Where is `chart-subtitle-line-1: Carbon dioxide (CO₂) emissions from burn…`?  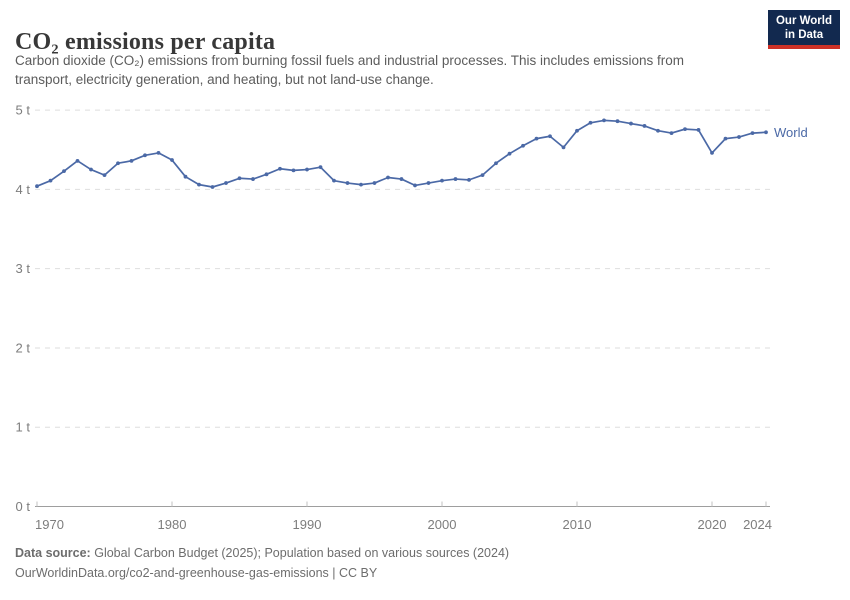
chart-subtitle-line-1: Carbon dioxide (CO₂) emissions from burn… is located at coordinates (350, 60).